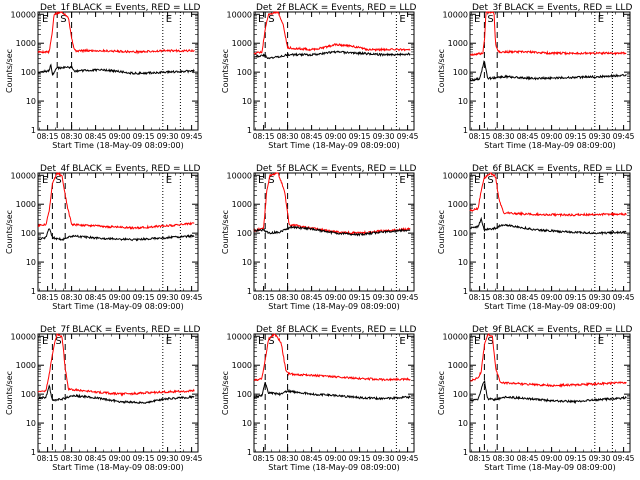 The image size is (640, 480). Describe the element at coordinates (336, 330) in the screenshot. I see `panel-title: Det_8f BLACK = Events, RED = LLD` at that location.